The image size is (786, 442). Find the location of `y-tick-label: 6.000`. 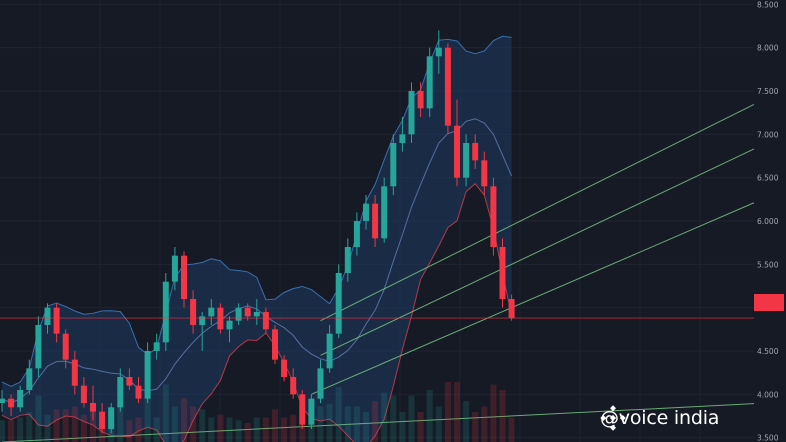

y-tick-label: 6.000 is located at coordinates (768, 221).